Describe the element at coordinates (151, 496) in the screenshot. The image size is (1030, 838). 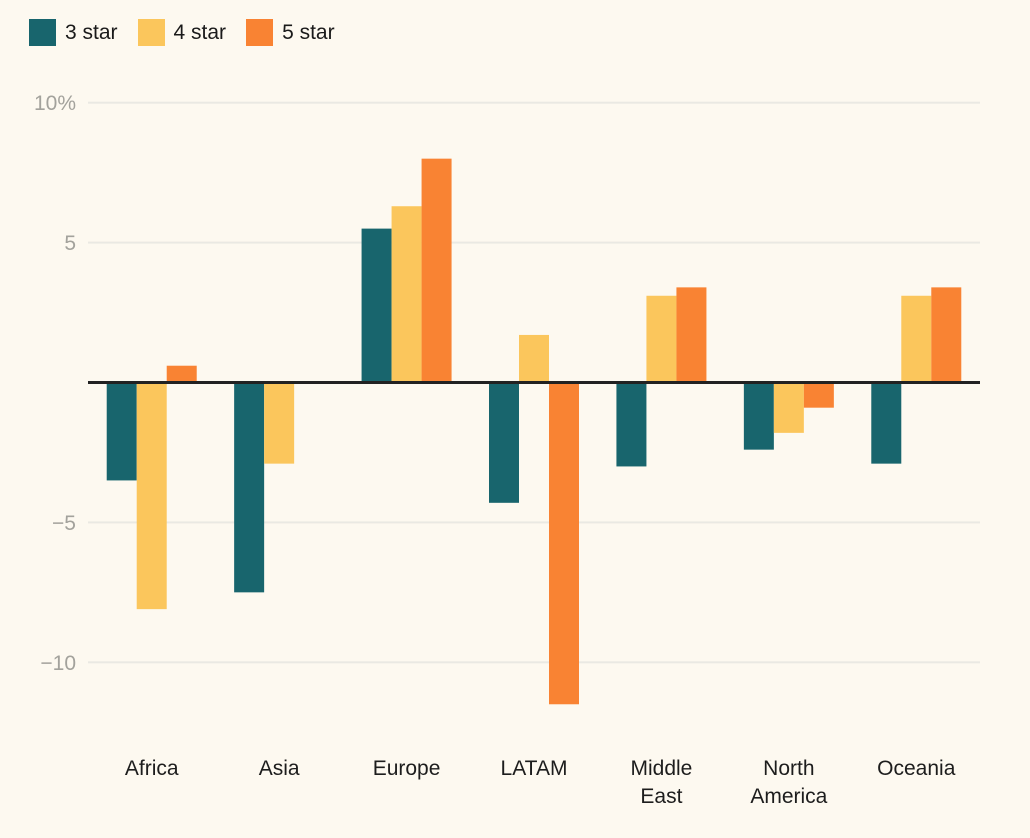
I see `bar-4-star-africa` at that location.